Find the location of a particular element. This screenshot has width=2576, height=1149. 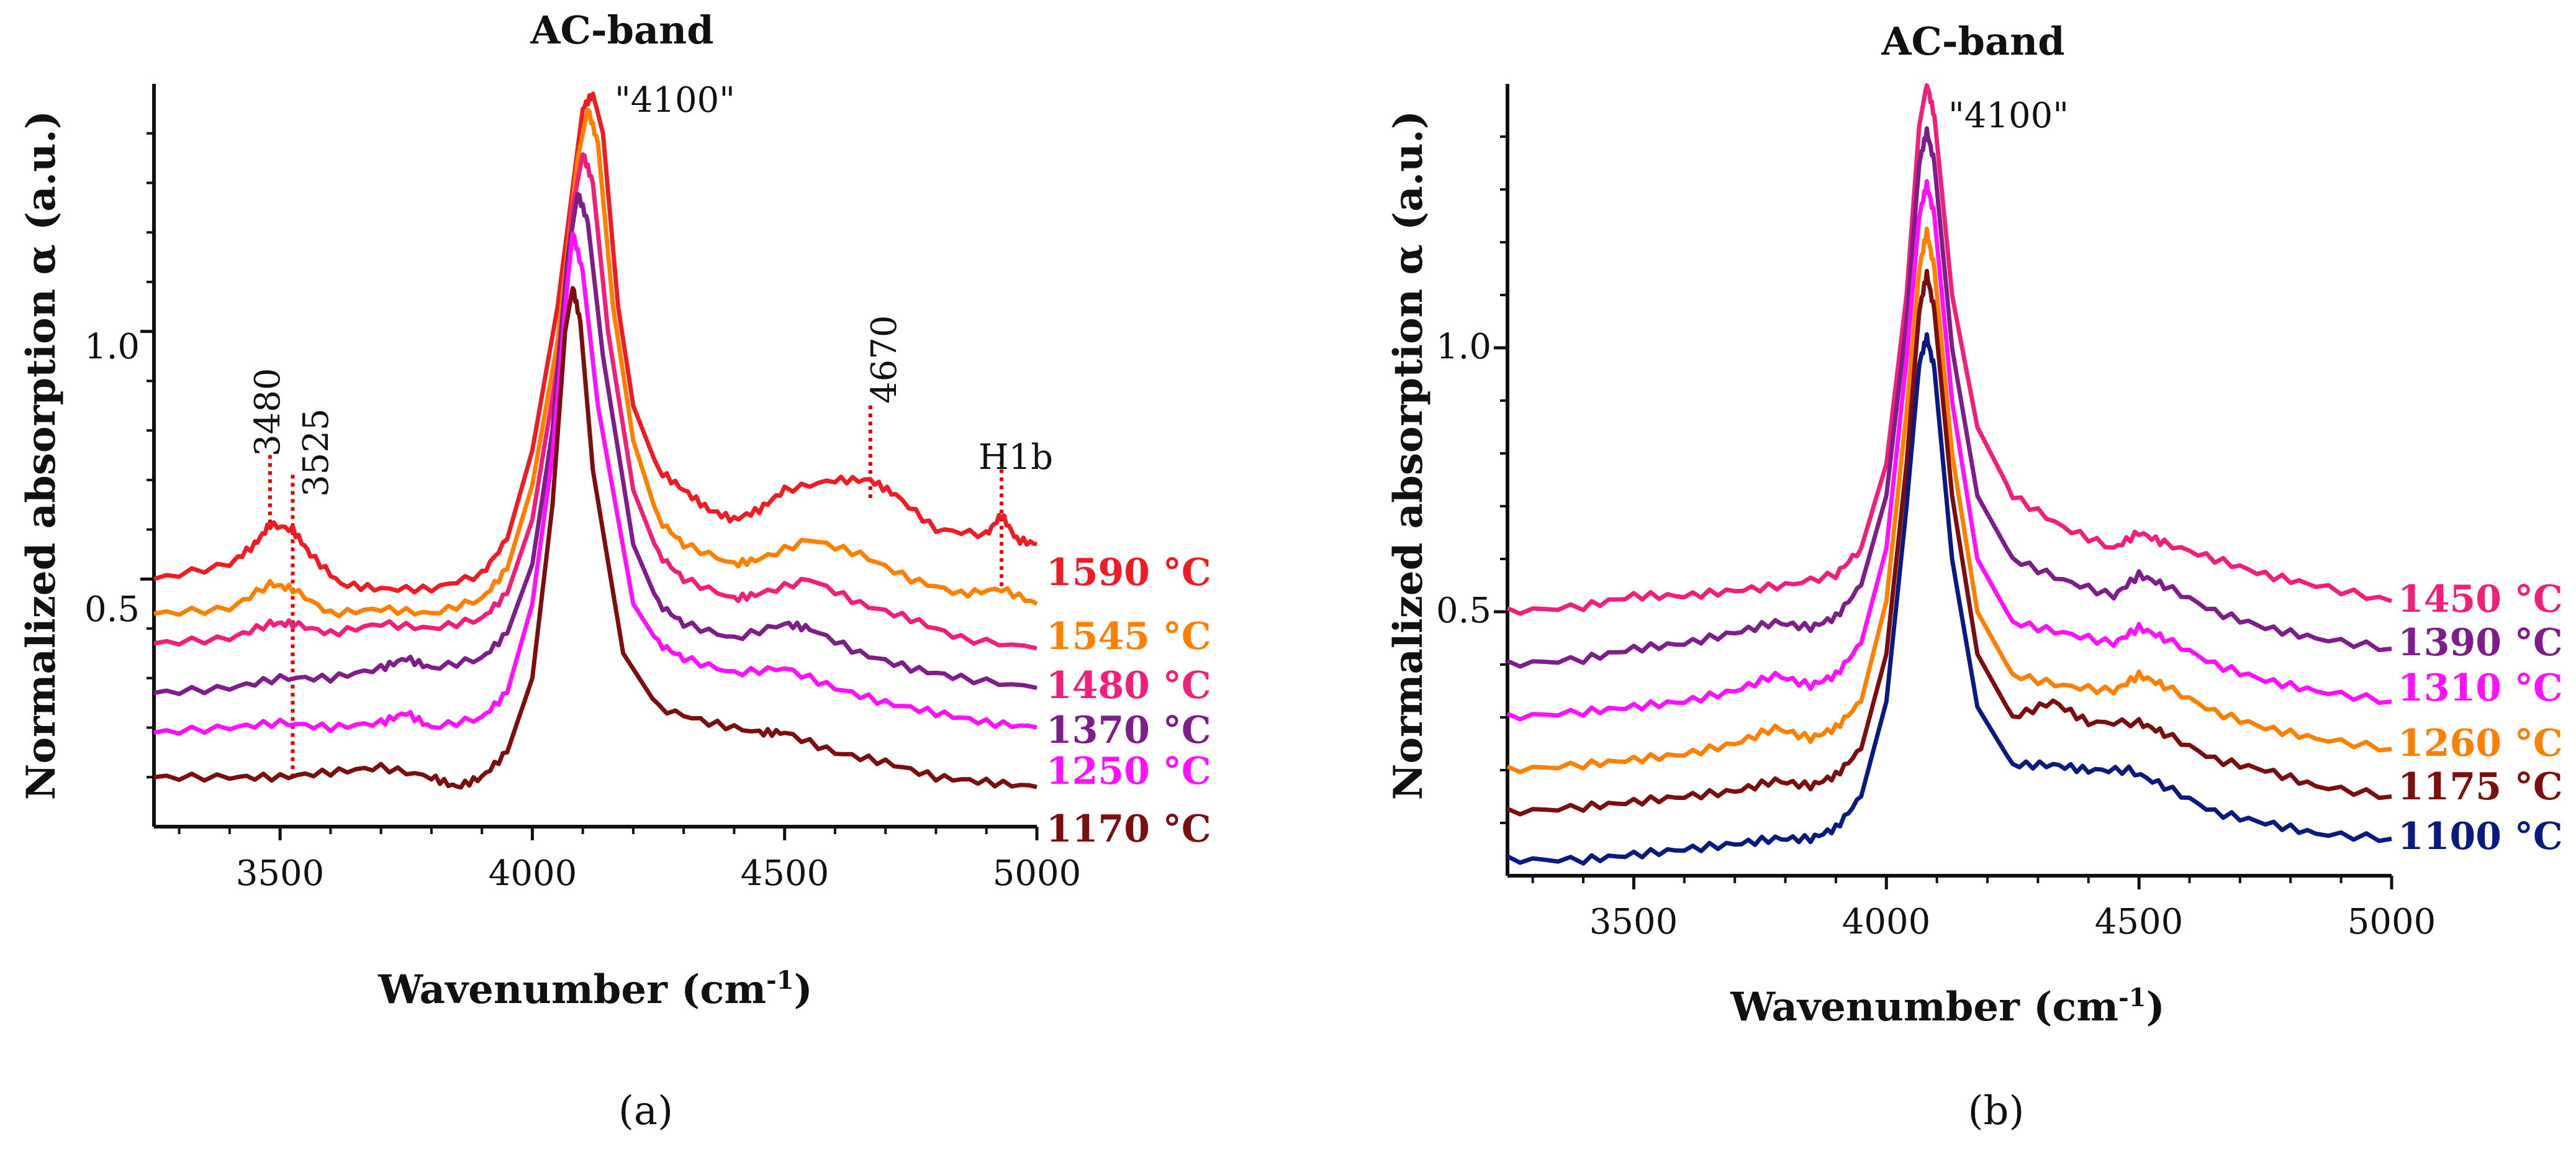

series-label: 1370 °C is located at coordinates (1128, 730).